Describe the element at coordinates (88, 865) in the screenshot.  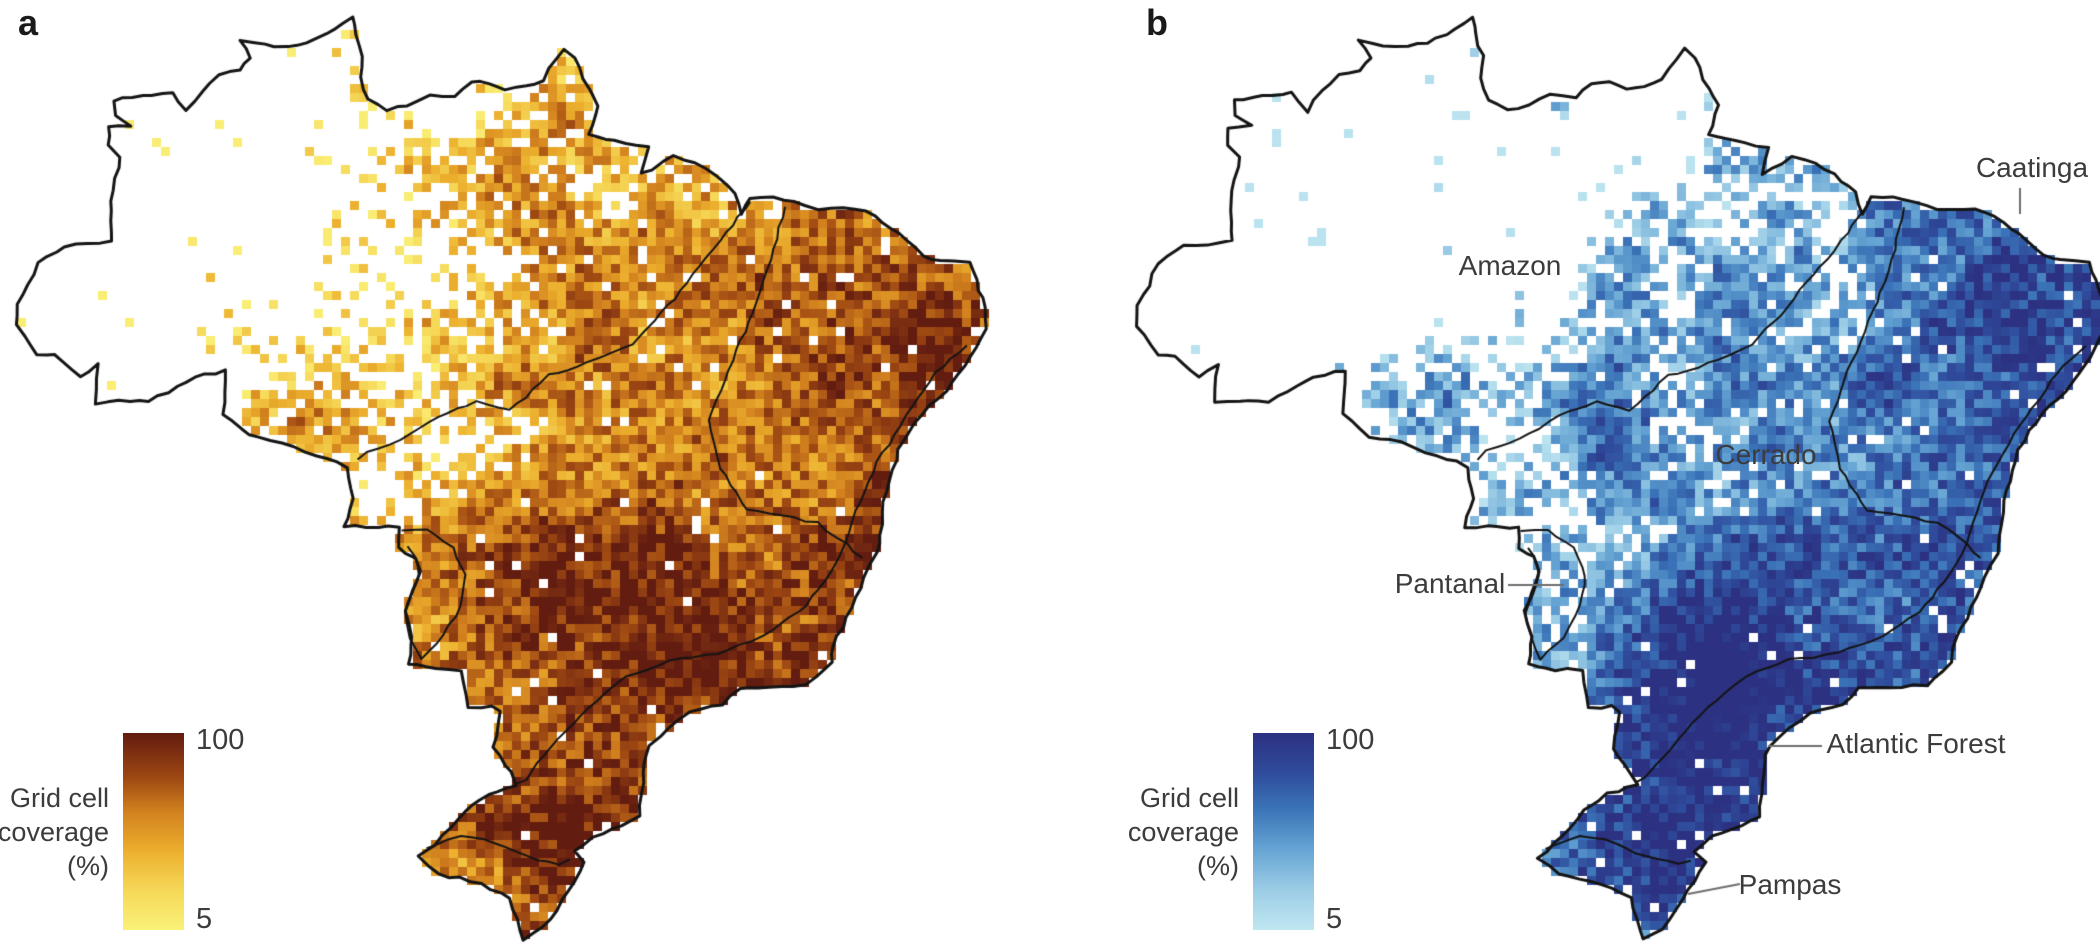
I see `legend-a-title-line3: (%)` at that location.